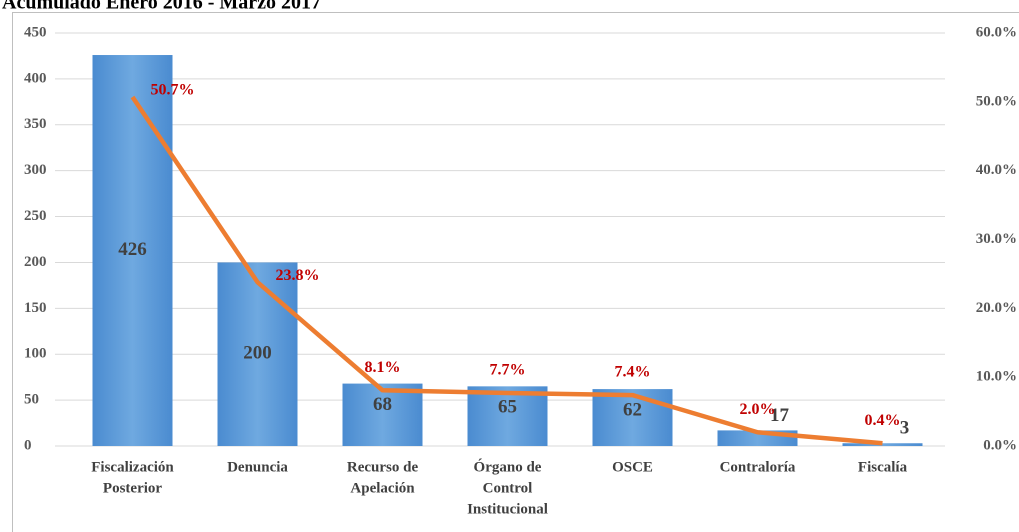 This screenshot has width=1019, height=532. What do you see at coordinates (507, 407) in the screenshot?
I see `bar-value-label: 65` at bounding box center [507, 407].